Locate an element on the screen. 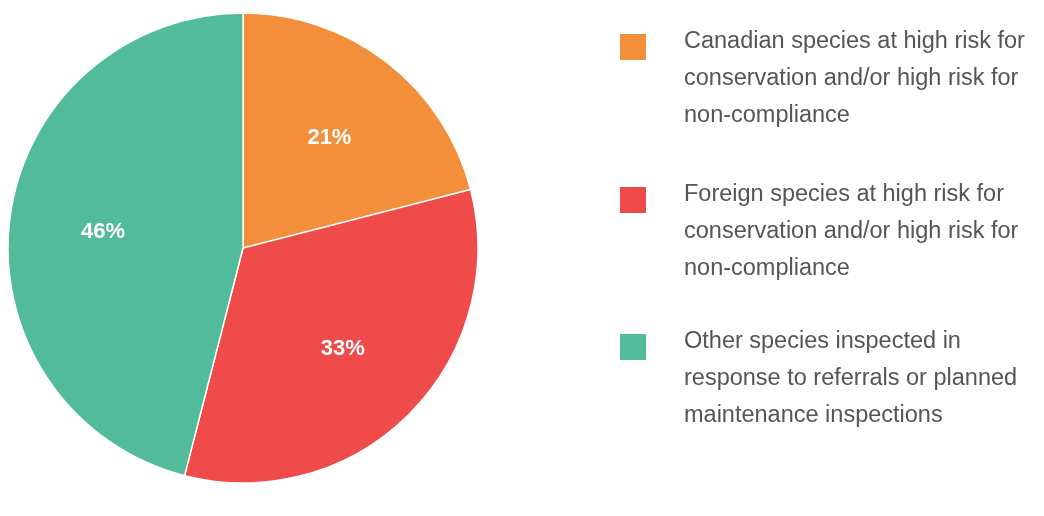  data-label: 33% is located at coordinates (342, 348).